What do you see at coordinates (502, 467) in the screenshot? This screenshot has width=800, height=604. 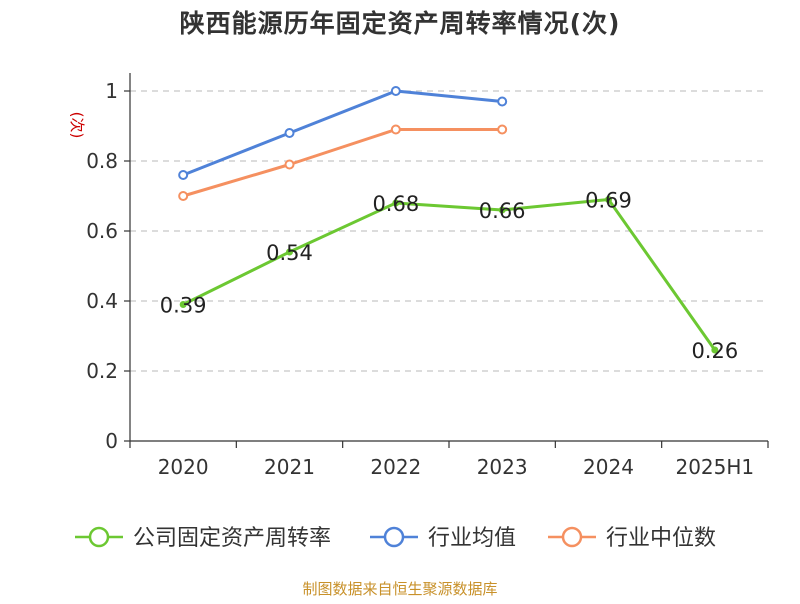 I see `x-tick-label: 2023` at bounding box center [502, 467].